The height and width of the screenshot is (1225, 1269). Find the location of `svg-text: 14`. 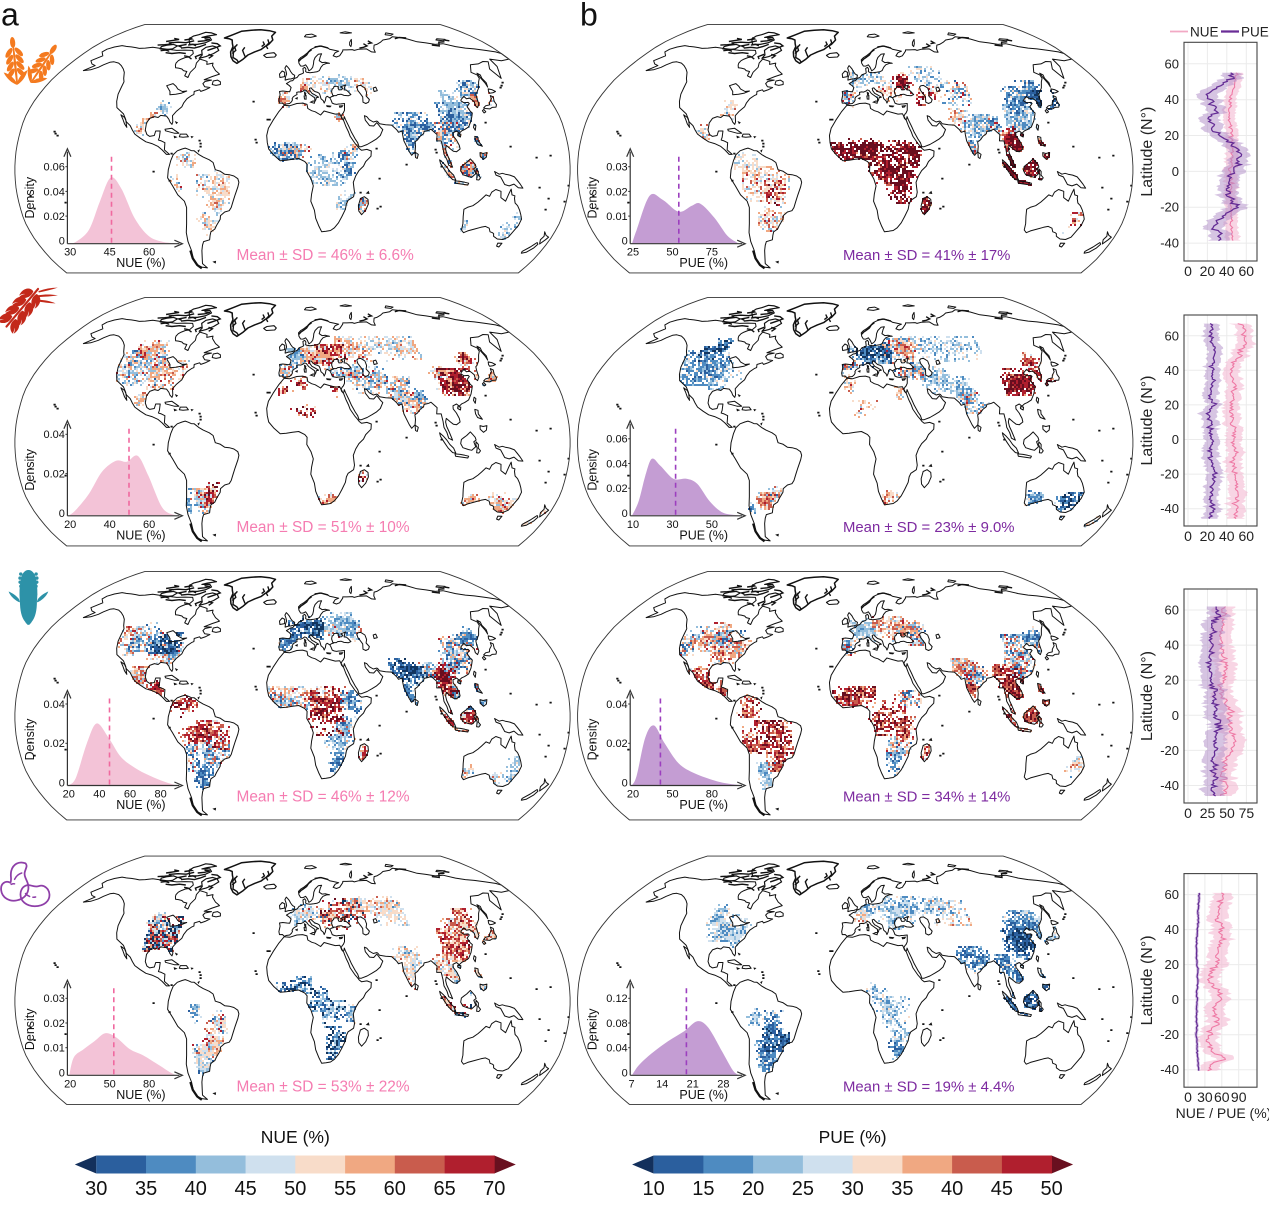

svg-text: 14 is located at coordinates (662, 1084).